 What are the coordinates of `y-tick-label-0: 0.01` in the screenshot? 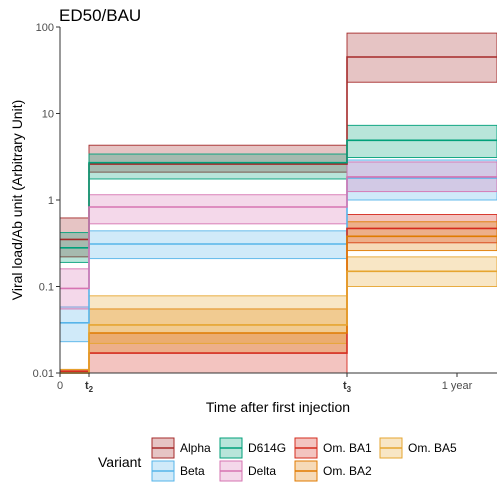 It's located at (43, 374).